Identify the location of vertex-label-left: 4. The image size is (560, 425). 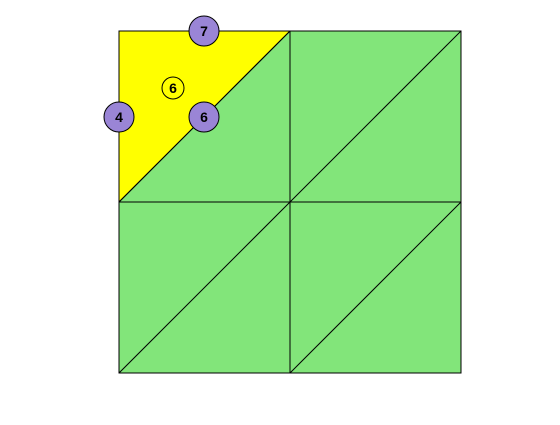
(119, 117).